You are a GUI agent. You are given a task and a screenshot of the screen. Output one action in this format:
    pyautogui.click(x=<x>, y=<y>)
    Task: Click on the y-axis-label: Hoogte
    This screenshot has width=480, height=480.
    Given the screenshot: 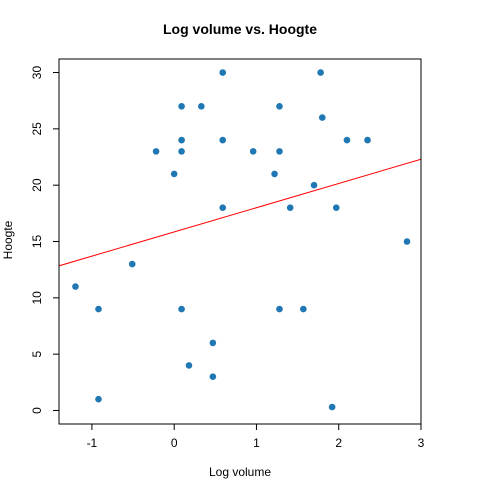 What is the action you would take?
    pyautogui.click(x=8, y=239)
    